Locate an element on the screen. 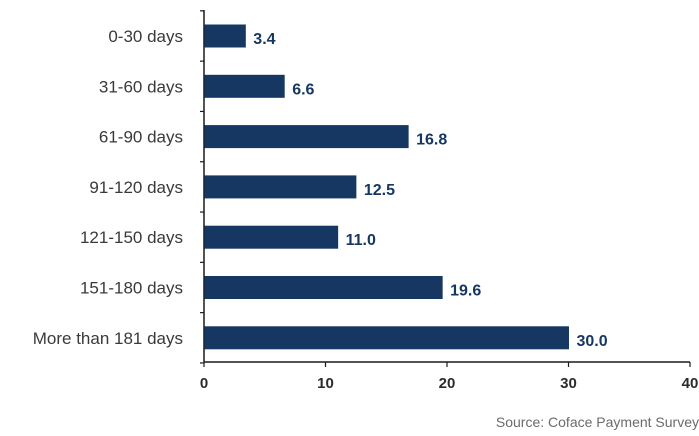 The width and height of the screenshot is (699, 436). data-label: 11.0 is located at coordinates (361, 240).